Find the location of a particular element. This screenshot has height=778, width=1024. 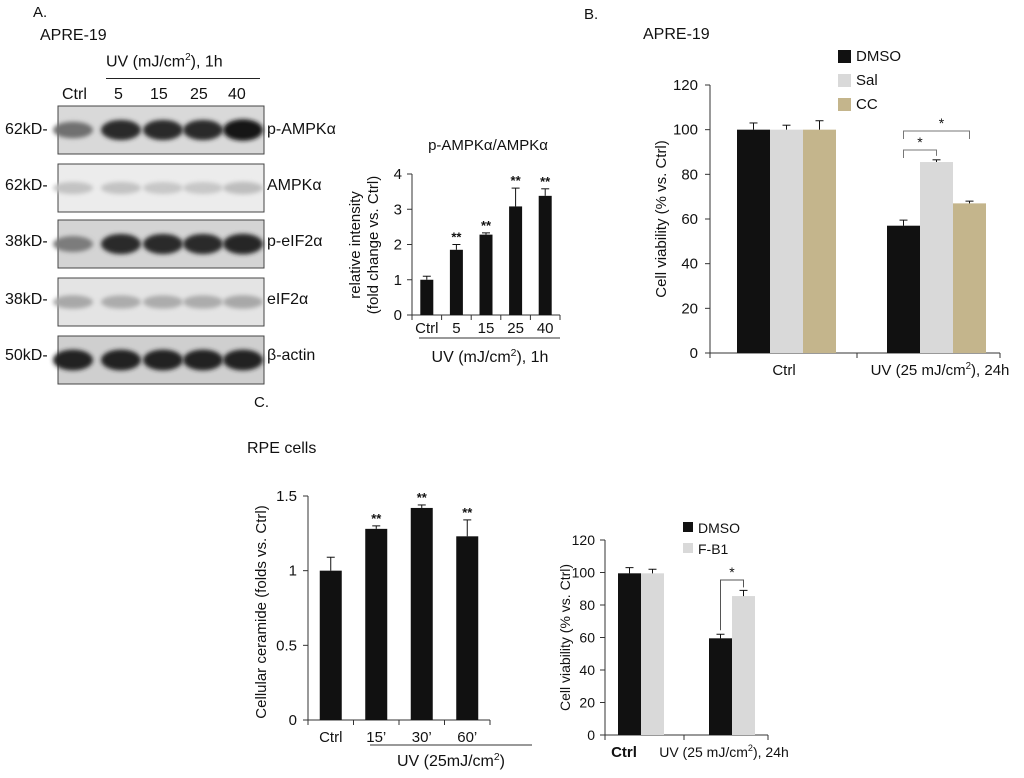

legend-label: Sal is located at coordinates (867, 80).